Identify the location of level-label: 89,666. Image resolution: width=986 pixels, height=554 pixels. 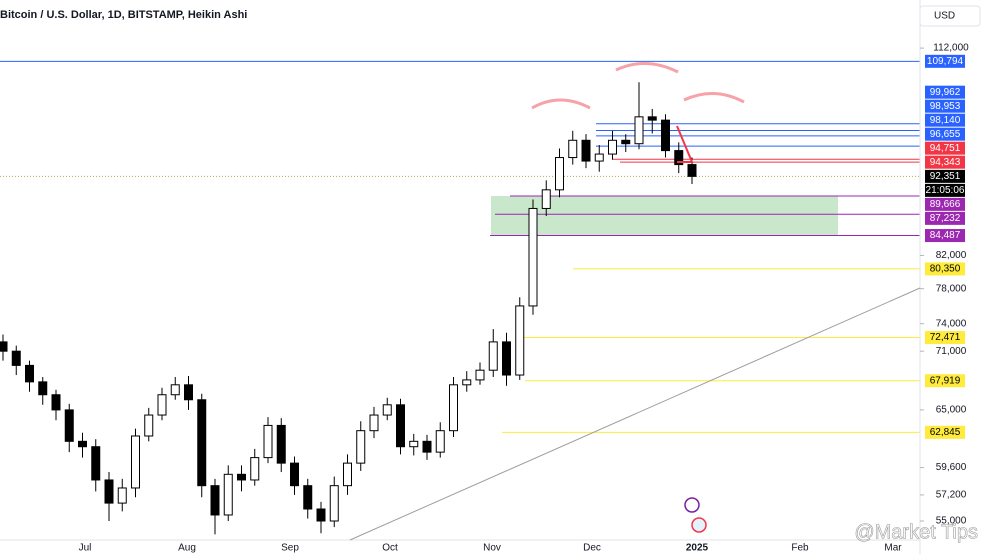
(945, 204).